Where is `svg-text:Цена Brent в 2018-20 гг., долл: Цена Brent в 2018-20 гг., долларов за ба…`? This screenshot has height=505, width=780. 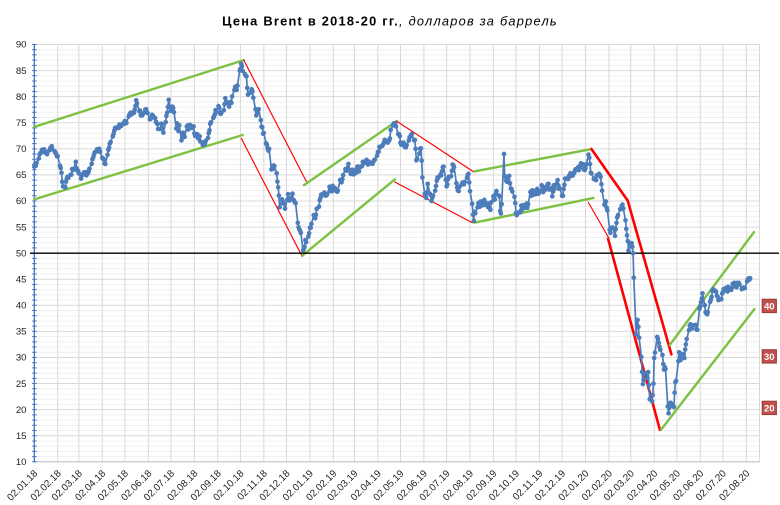 svg-text:Цена Brent в 2018-20 гг., долл: Цена Brent в 2018-20 гг., долларов за ба… is located at coordinates (390, 21).